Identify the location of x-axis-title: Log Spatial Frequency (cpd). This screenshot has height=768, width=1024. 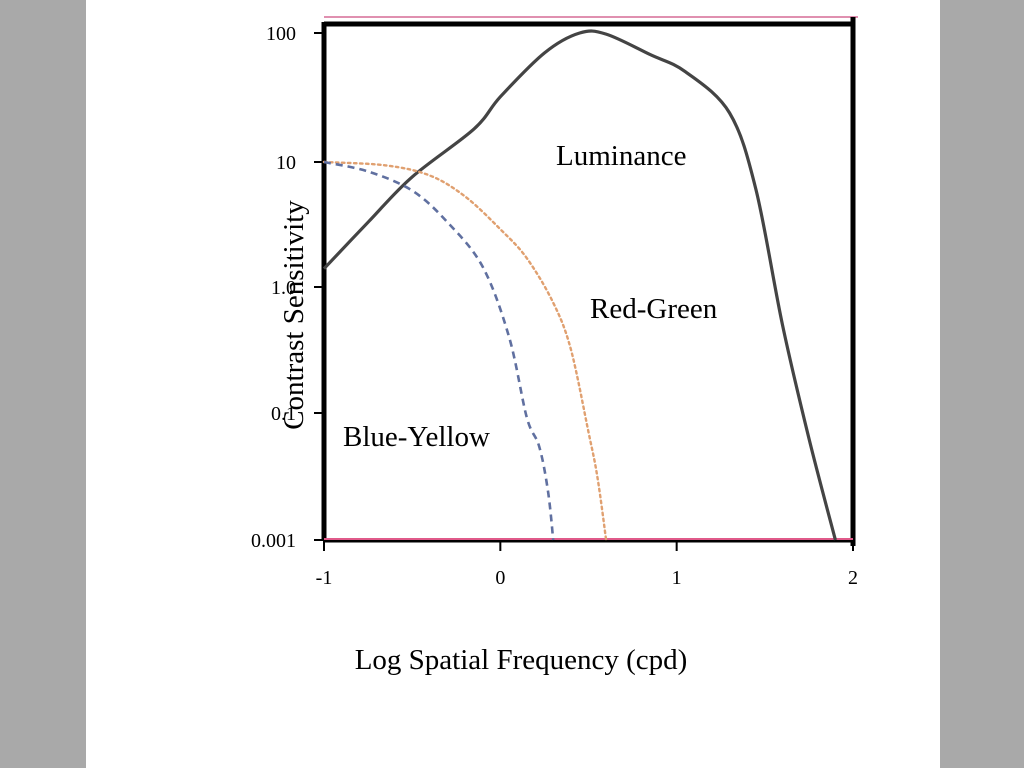
(521, 660).